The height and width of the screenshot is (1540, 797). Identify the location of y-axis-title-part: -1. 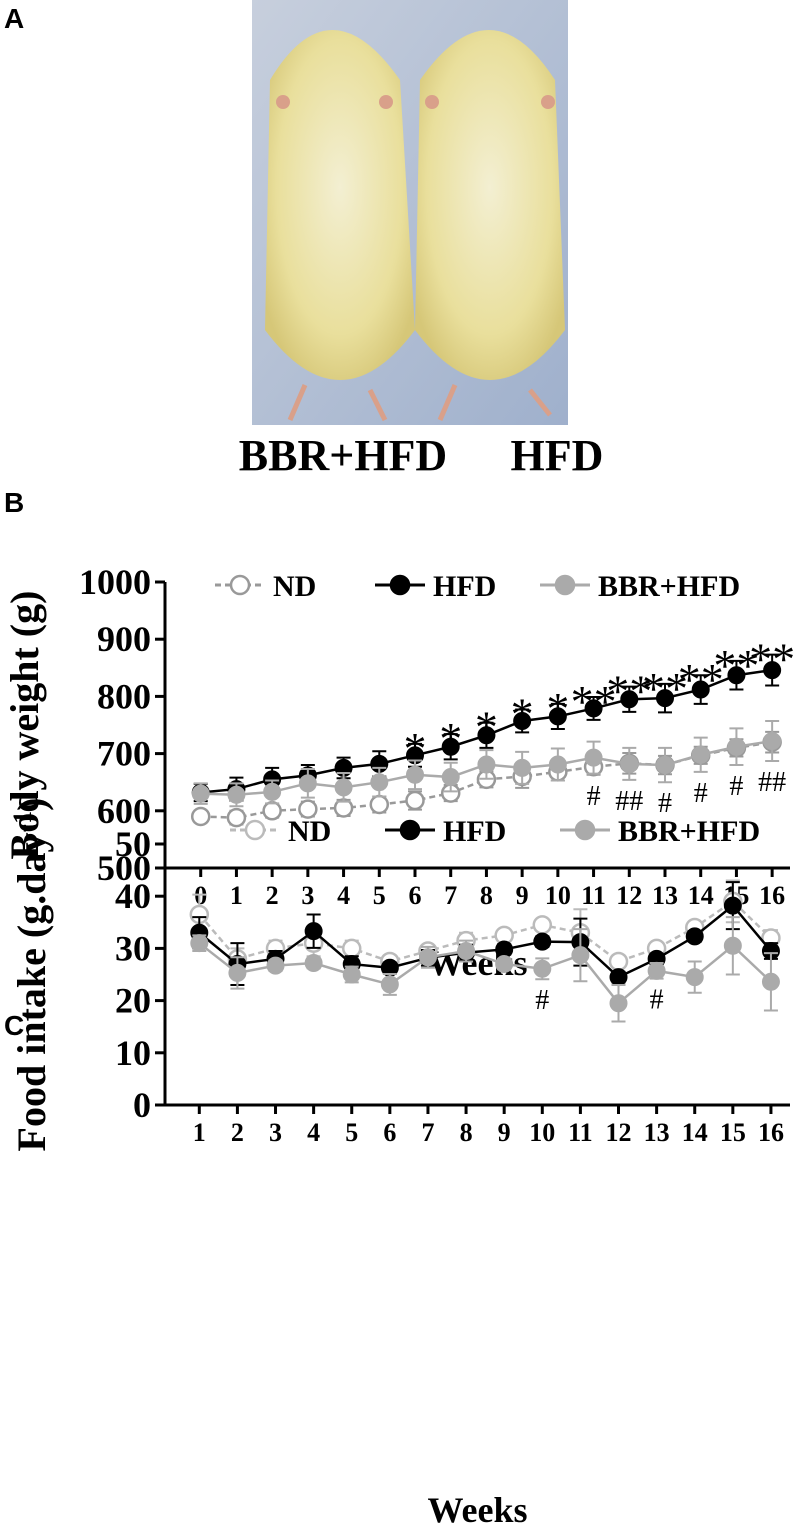
(22, 822).